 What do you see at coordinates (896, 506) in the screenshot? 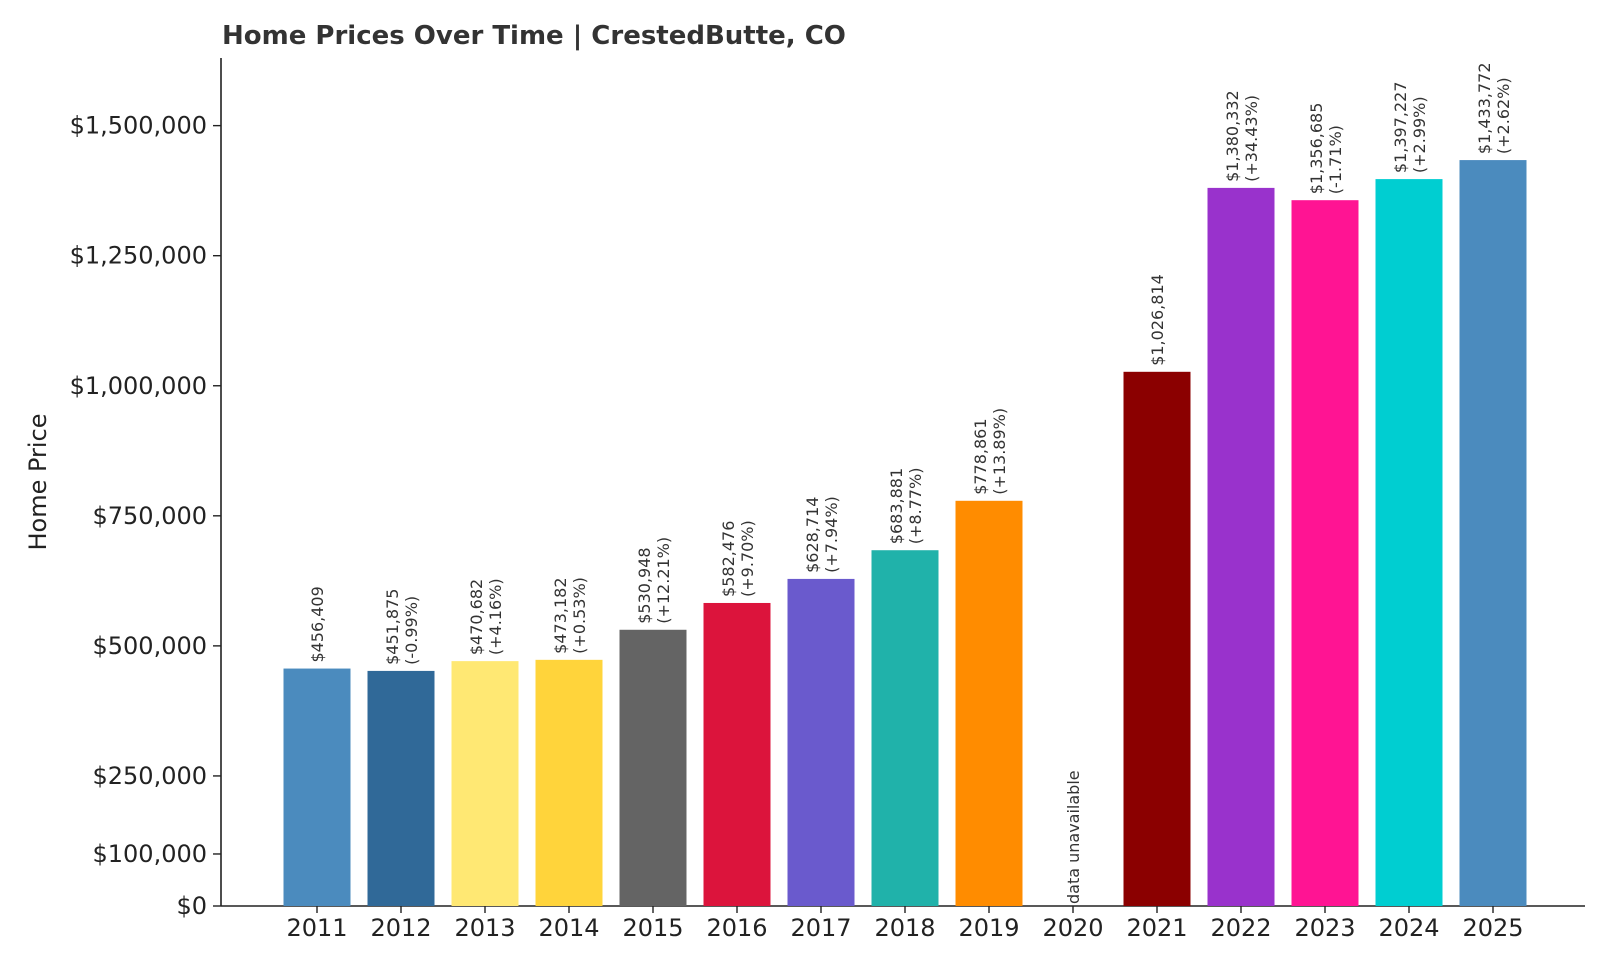
I see `value-label: $683,881` at bounding box center [896, 506].